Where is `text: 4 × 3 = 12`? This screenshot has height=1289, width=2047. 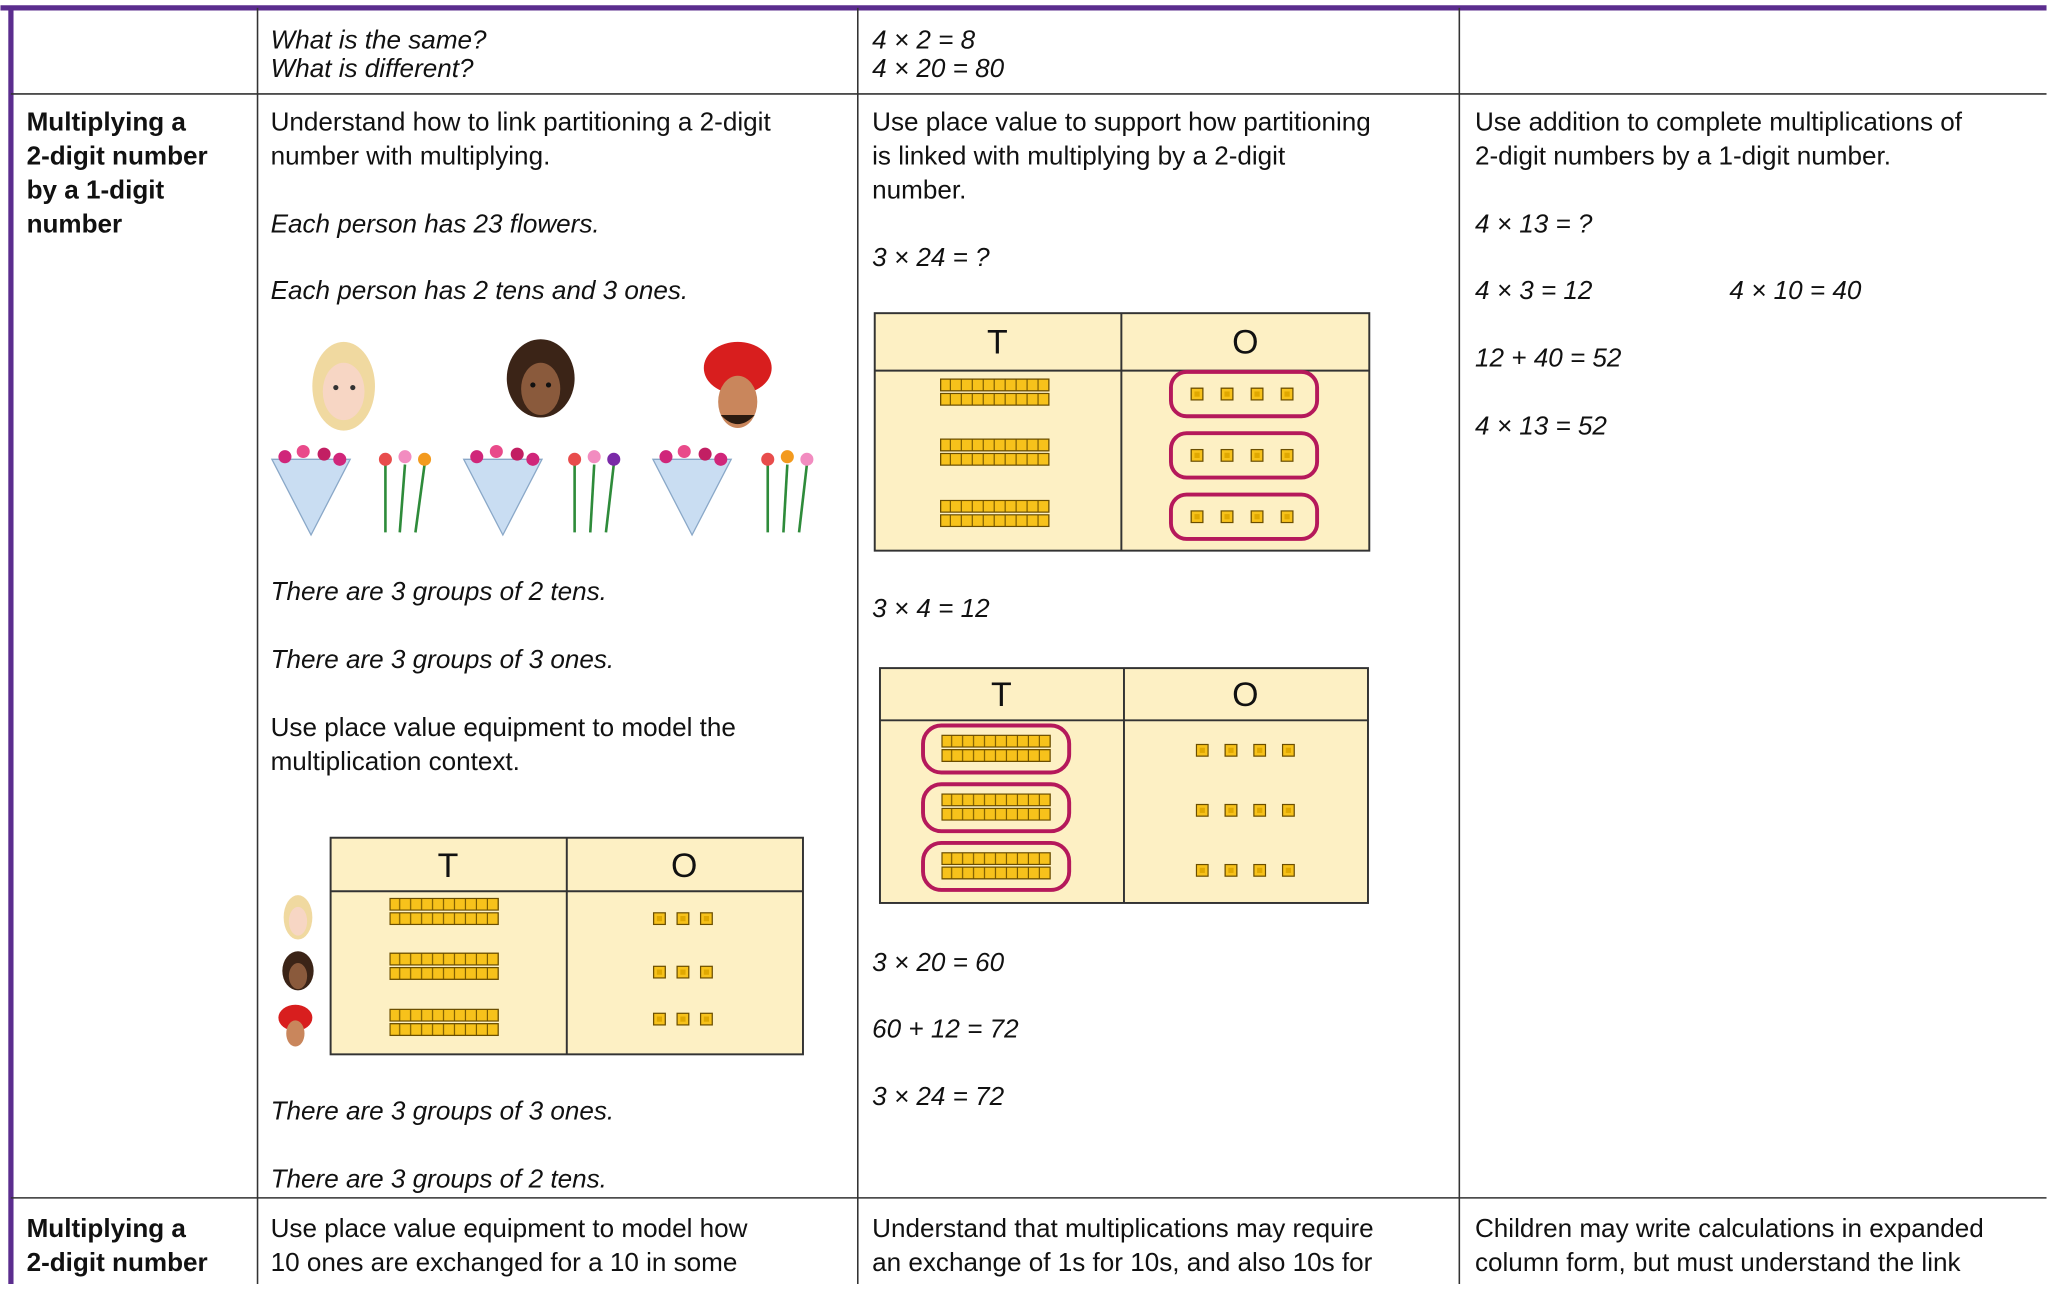
text: 4 × 3 = 12 is located at coordinates (1534, 290).